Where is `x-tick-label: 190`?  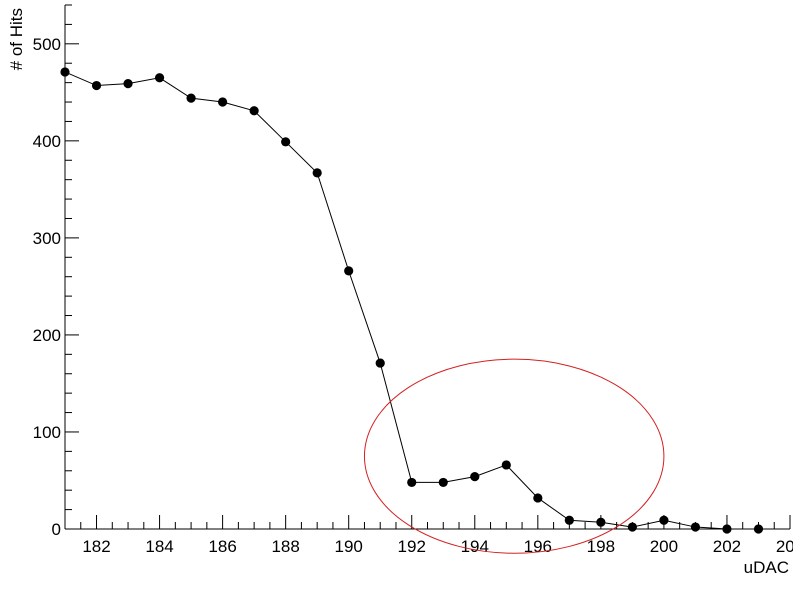 x-tick-label: 190 is located at coordinates (349, 546).